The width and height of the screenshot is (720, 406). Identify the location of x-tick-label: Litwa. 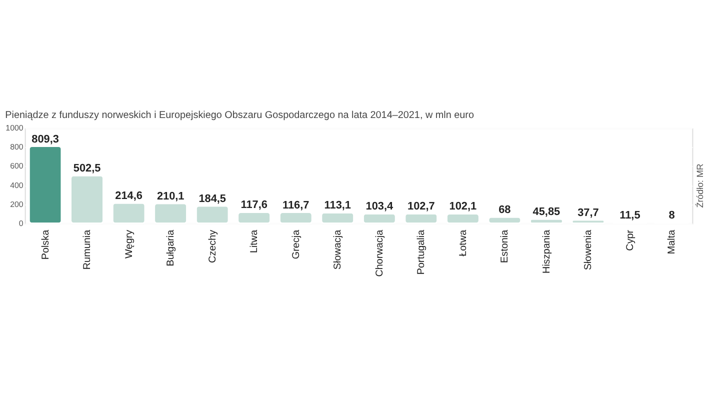
(254, 241).